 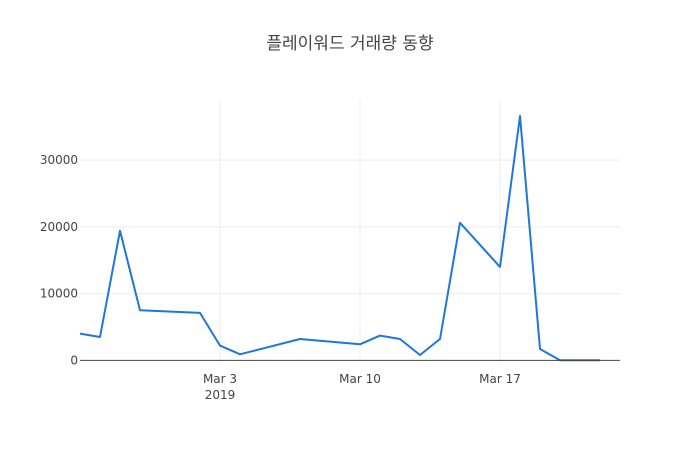 What do you see at coordinates (349, 44) in the screenshot?
I see `chart-title: 플레이워드 거래량 동향` at bounding box center [349, 44].